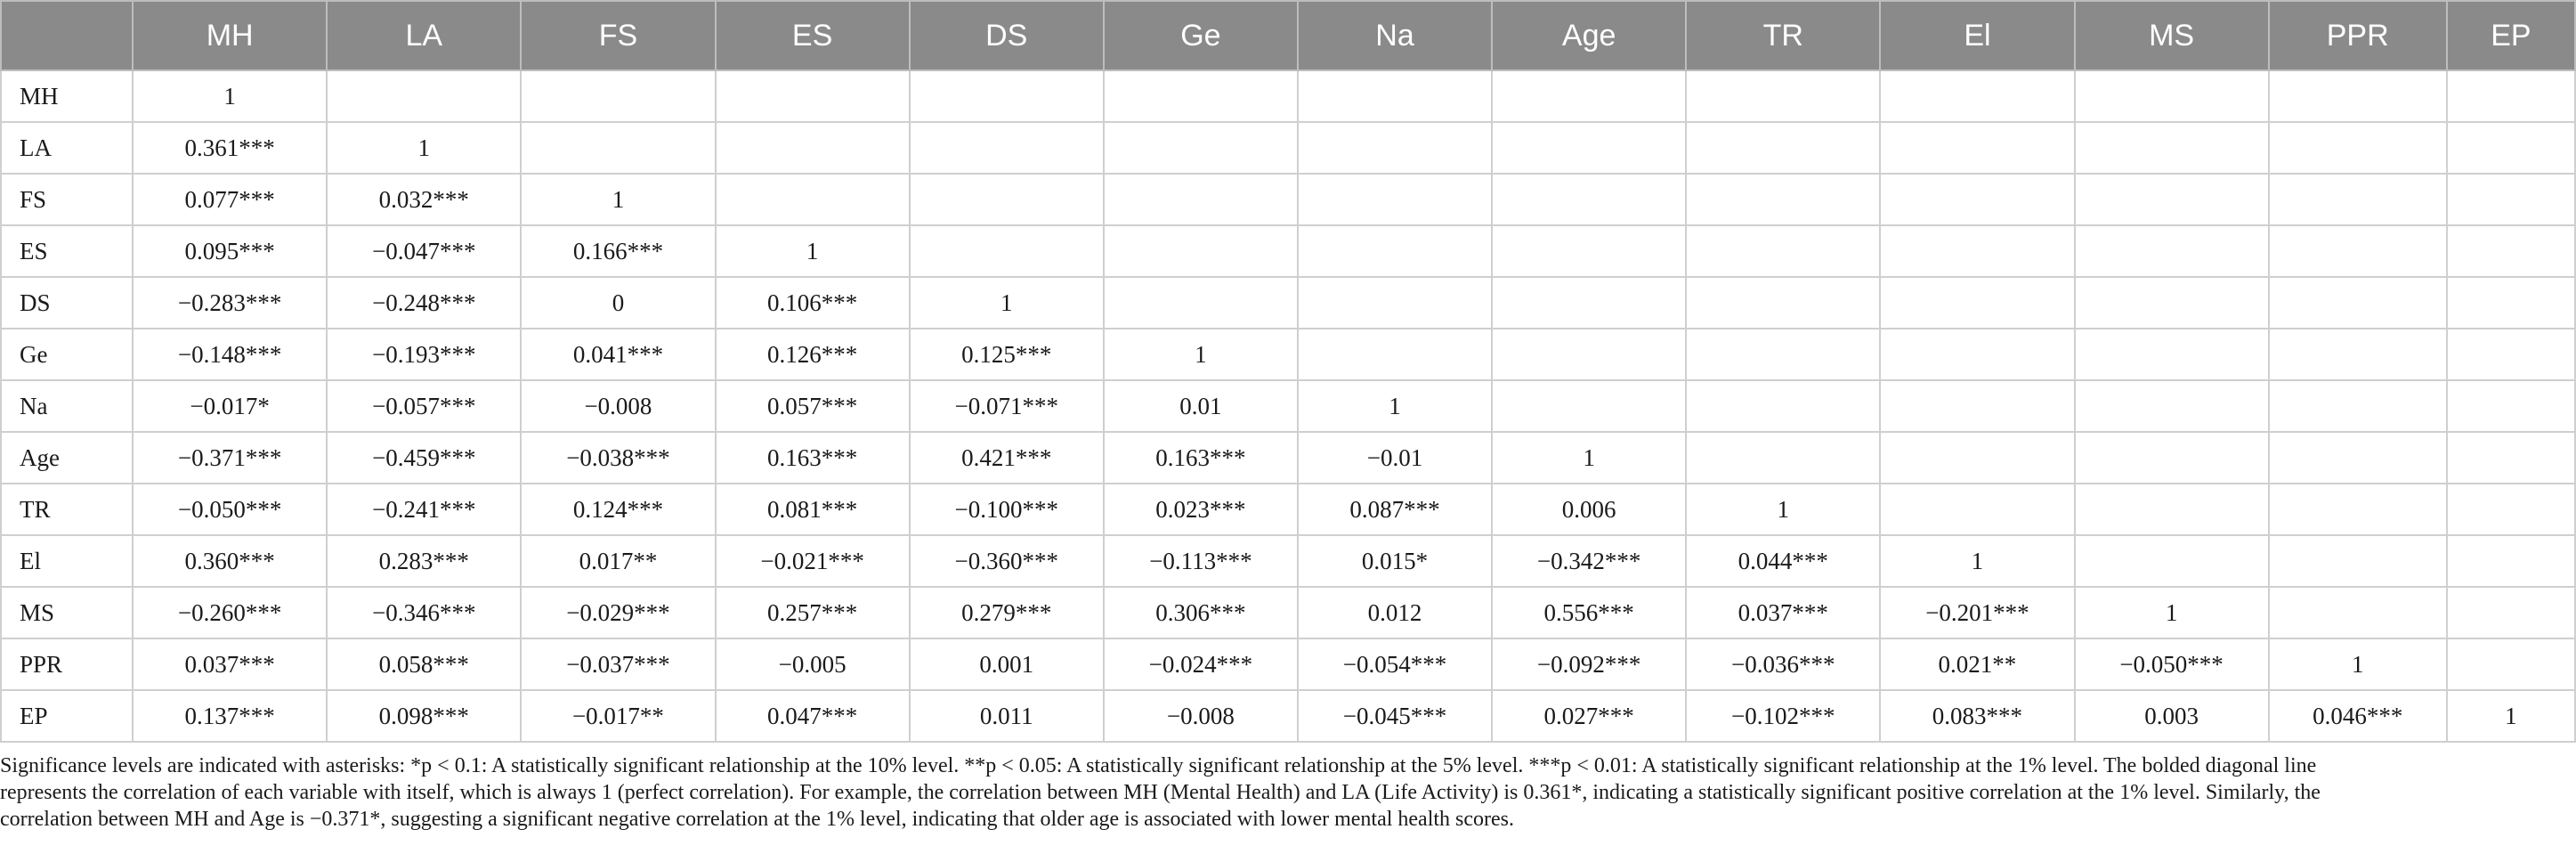  Describe the element at coordinates (812, 612) in the screenshot. I see `table-cell: 0.257***` at that location.